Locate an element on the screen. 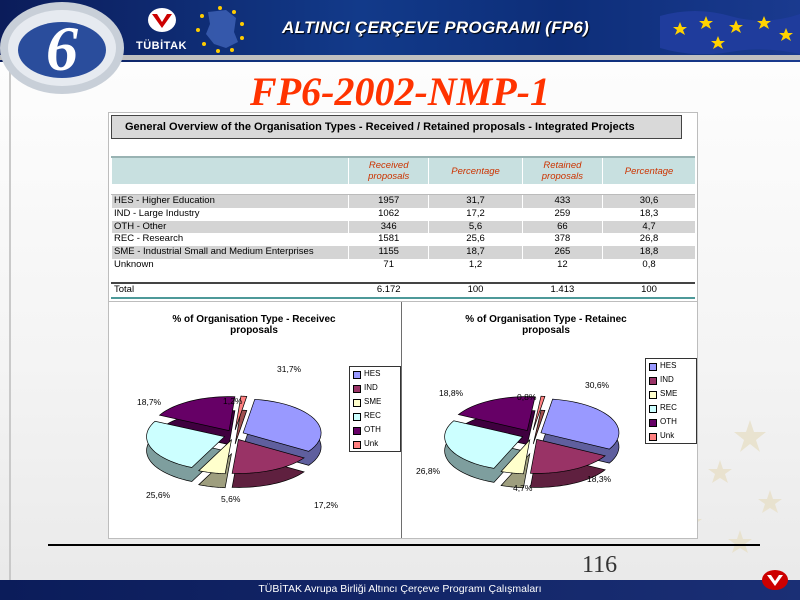 The image size is (800, 600). received-slice-sme is located at coordinates (215, 456).